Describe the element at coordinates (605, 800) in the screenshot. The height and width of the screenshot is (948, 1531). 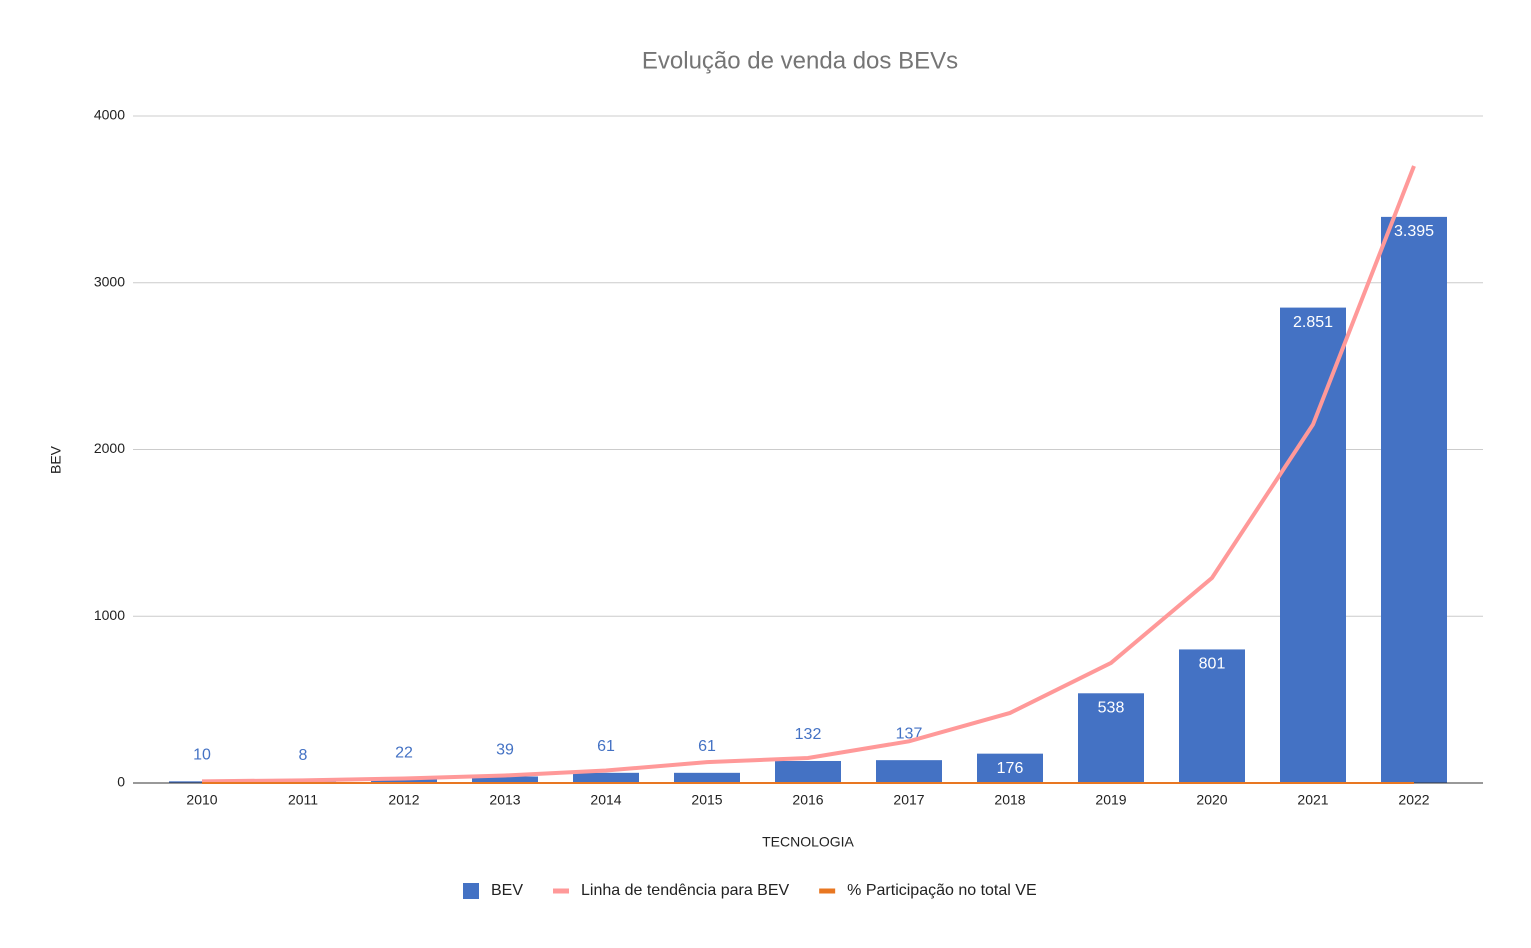
I see `x-tick-label: 2014` at that location.